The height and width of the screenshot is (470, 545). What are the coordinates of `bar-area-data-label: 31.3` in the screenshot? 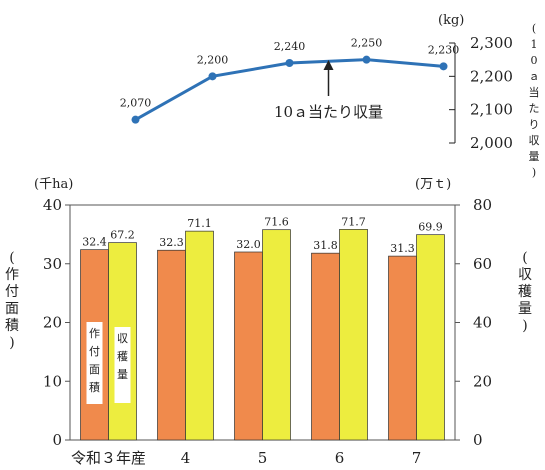 It's located at (402, 248).